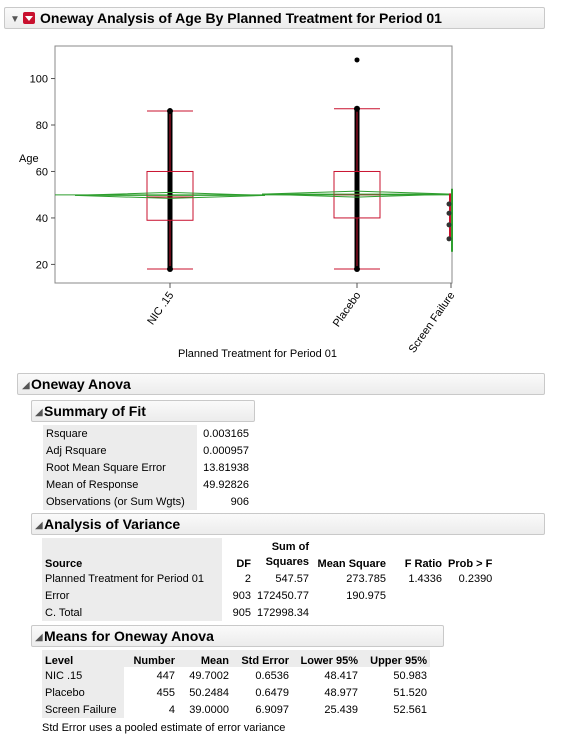  What do you see at coordinates (83, 675) in the screenshot?
I see `cell-level: NIC .15` at bounding box center [83, 675].